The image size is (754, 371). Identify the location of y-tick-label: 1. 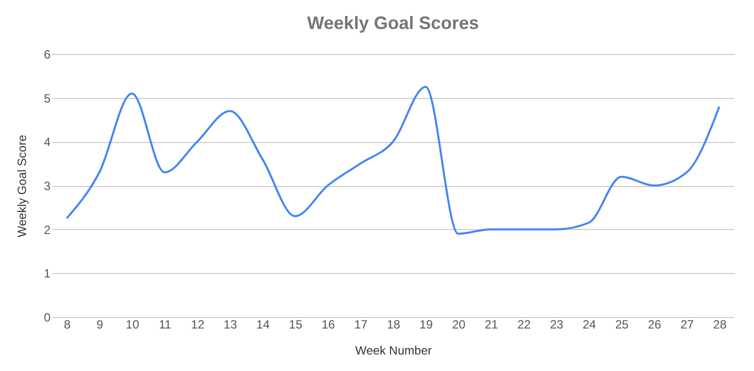
(47, 273).